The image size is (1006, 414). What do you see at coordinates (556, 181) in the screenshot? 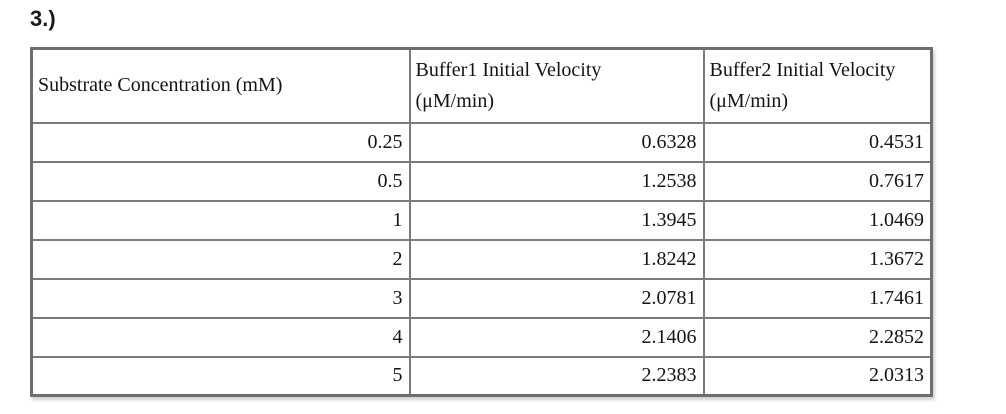
I see `cell-buffer1: 1.2538` at bounding box center [556, 181].